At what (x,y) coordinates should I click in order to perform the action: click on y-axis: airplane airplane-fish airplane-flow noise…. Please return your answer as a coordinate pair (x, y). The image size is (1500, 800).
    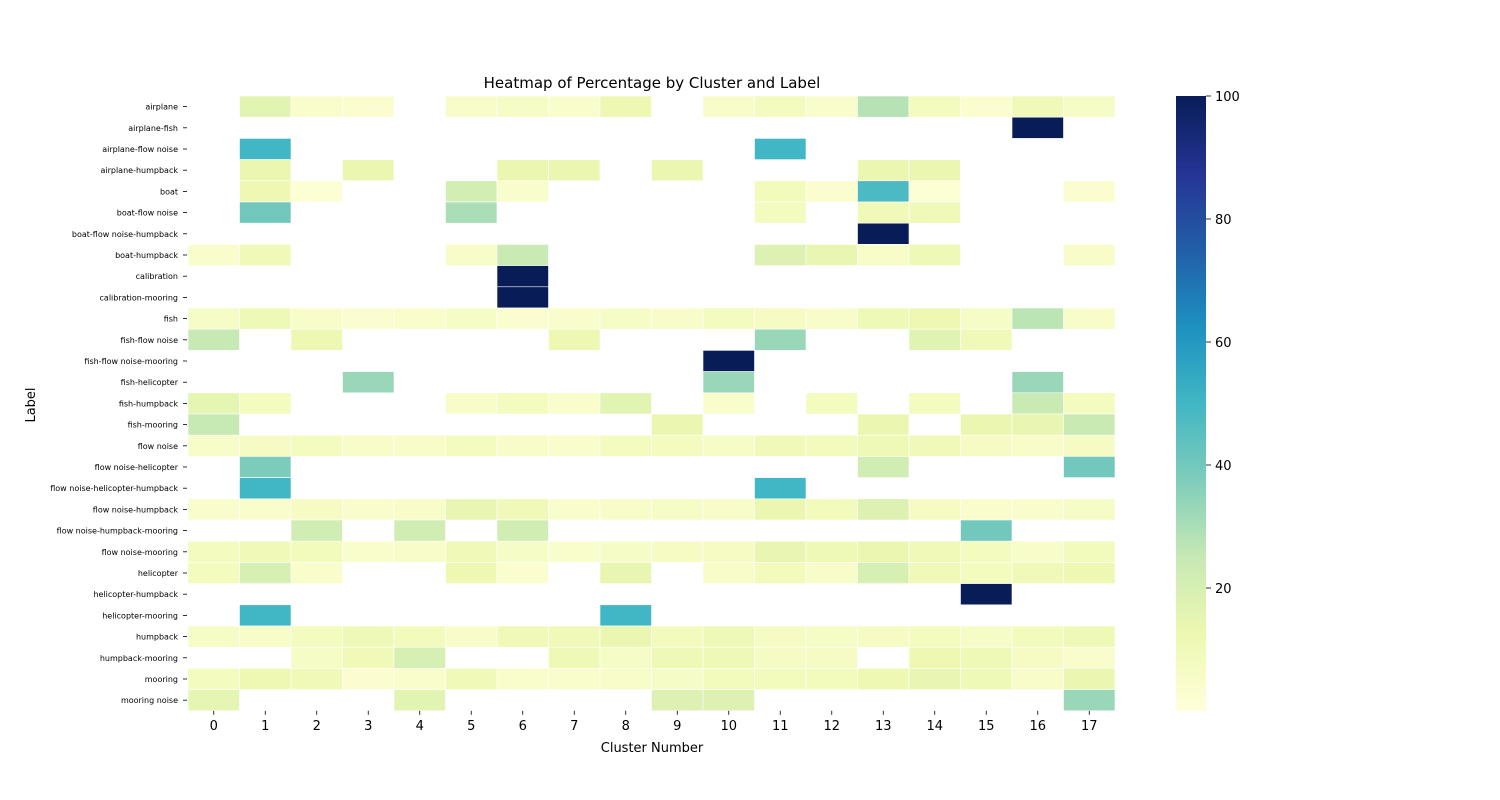
    Looking at the image, I should click on (118, 404).